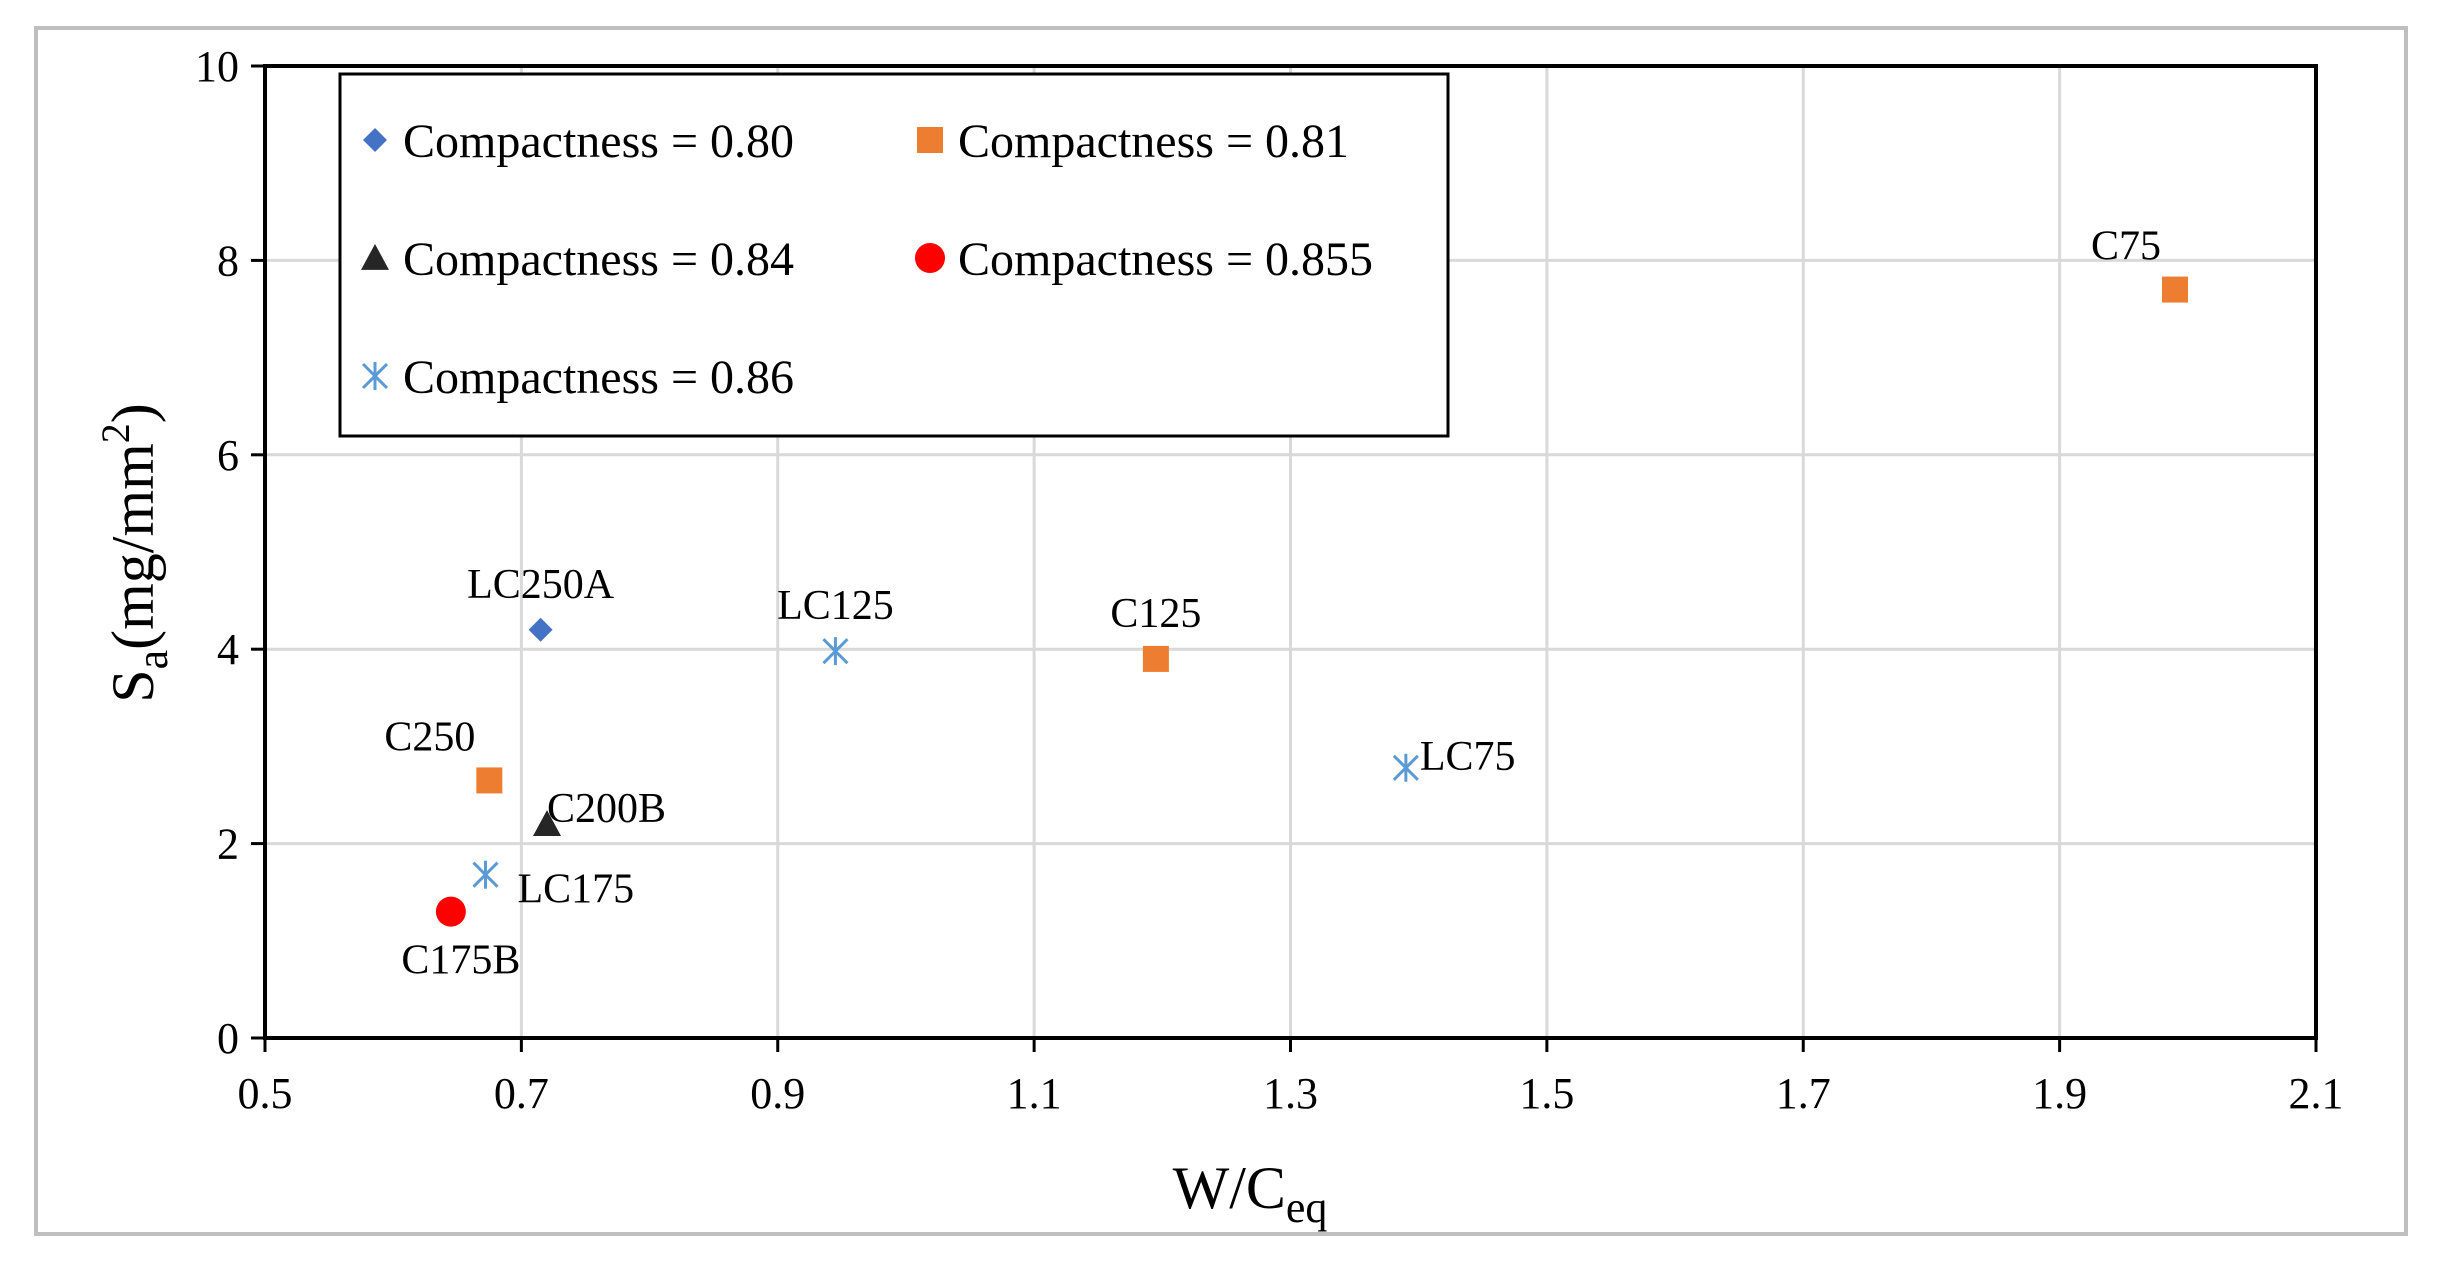  What do you see at coordinates (1290, 1093) in the screenshot?
I see `x-tick-label: 1.3` at bounding box center [1290, 1093].